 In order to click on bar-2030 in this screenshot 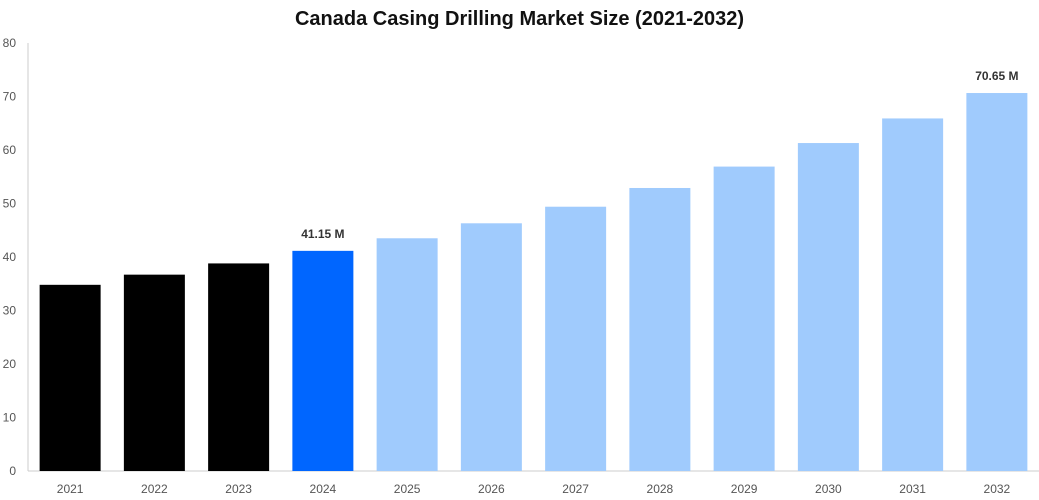, I will do `click(828, 307)`.